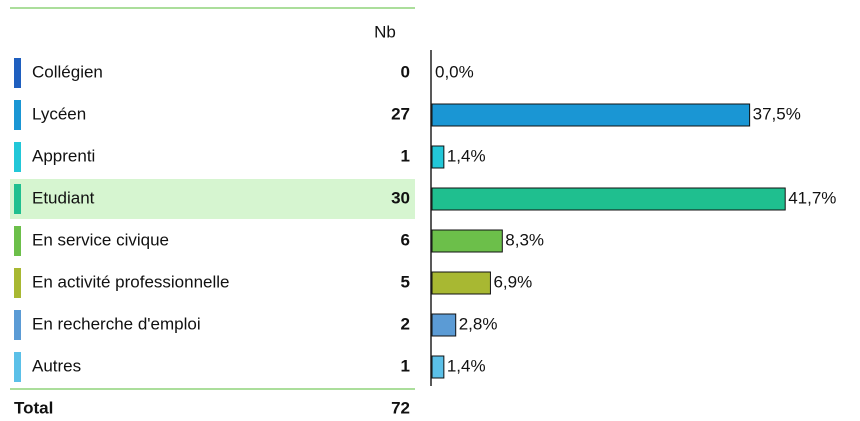 The width and height of the screenshot is (860, 421). I want to click on count: 6, so click(405, 239).